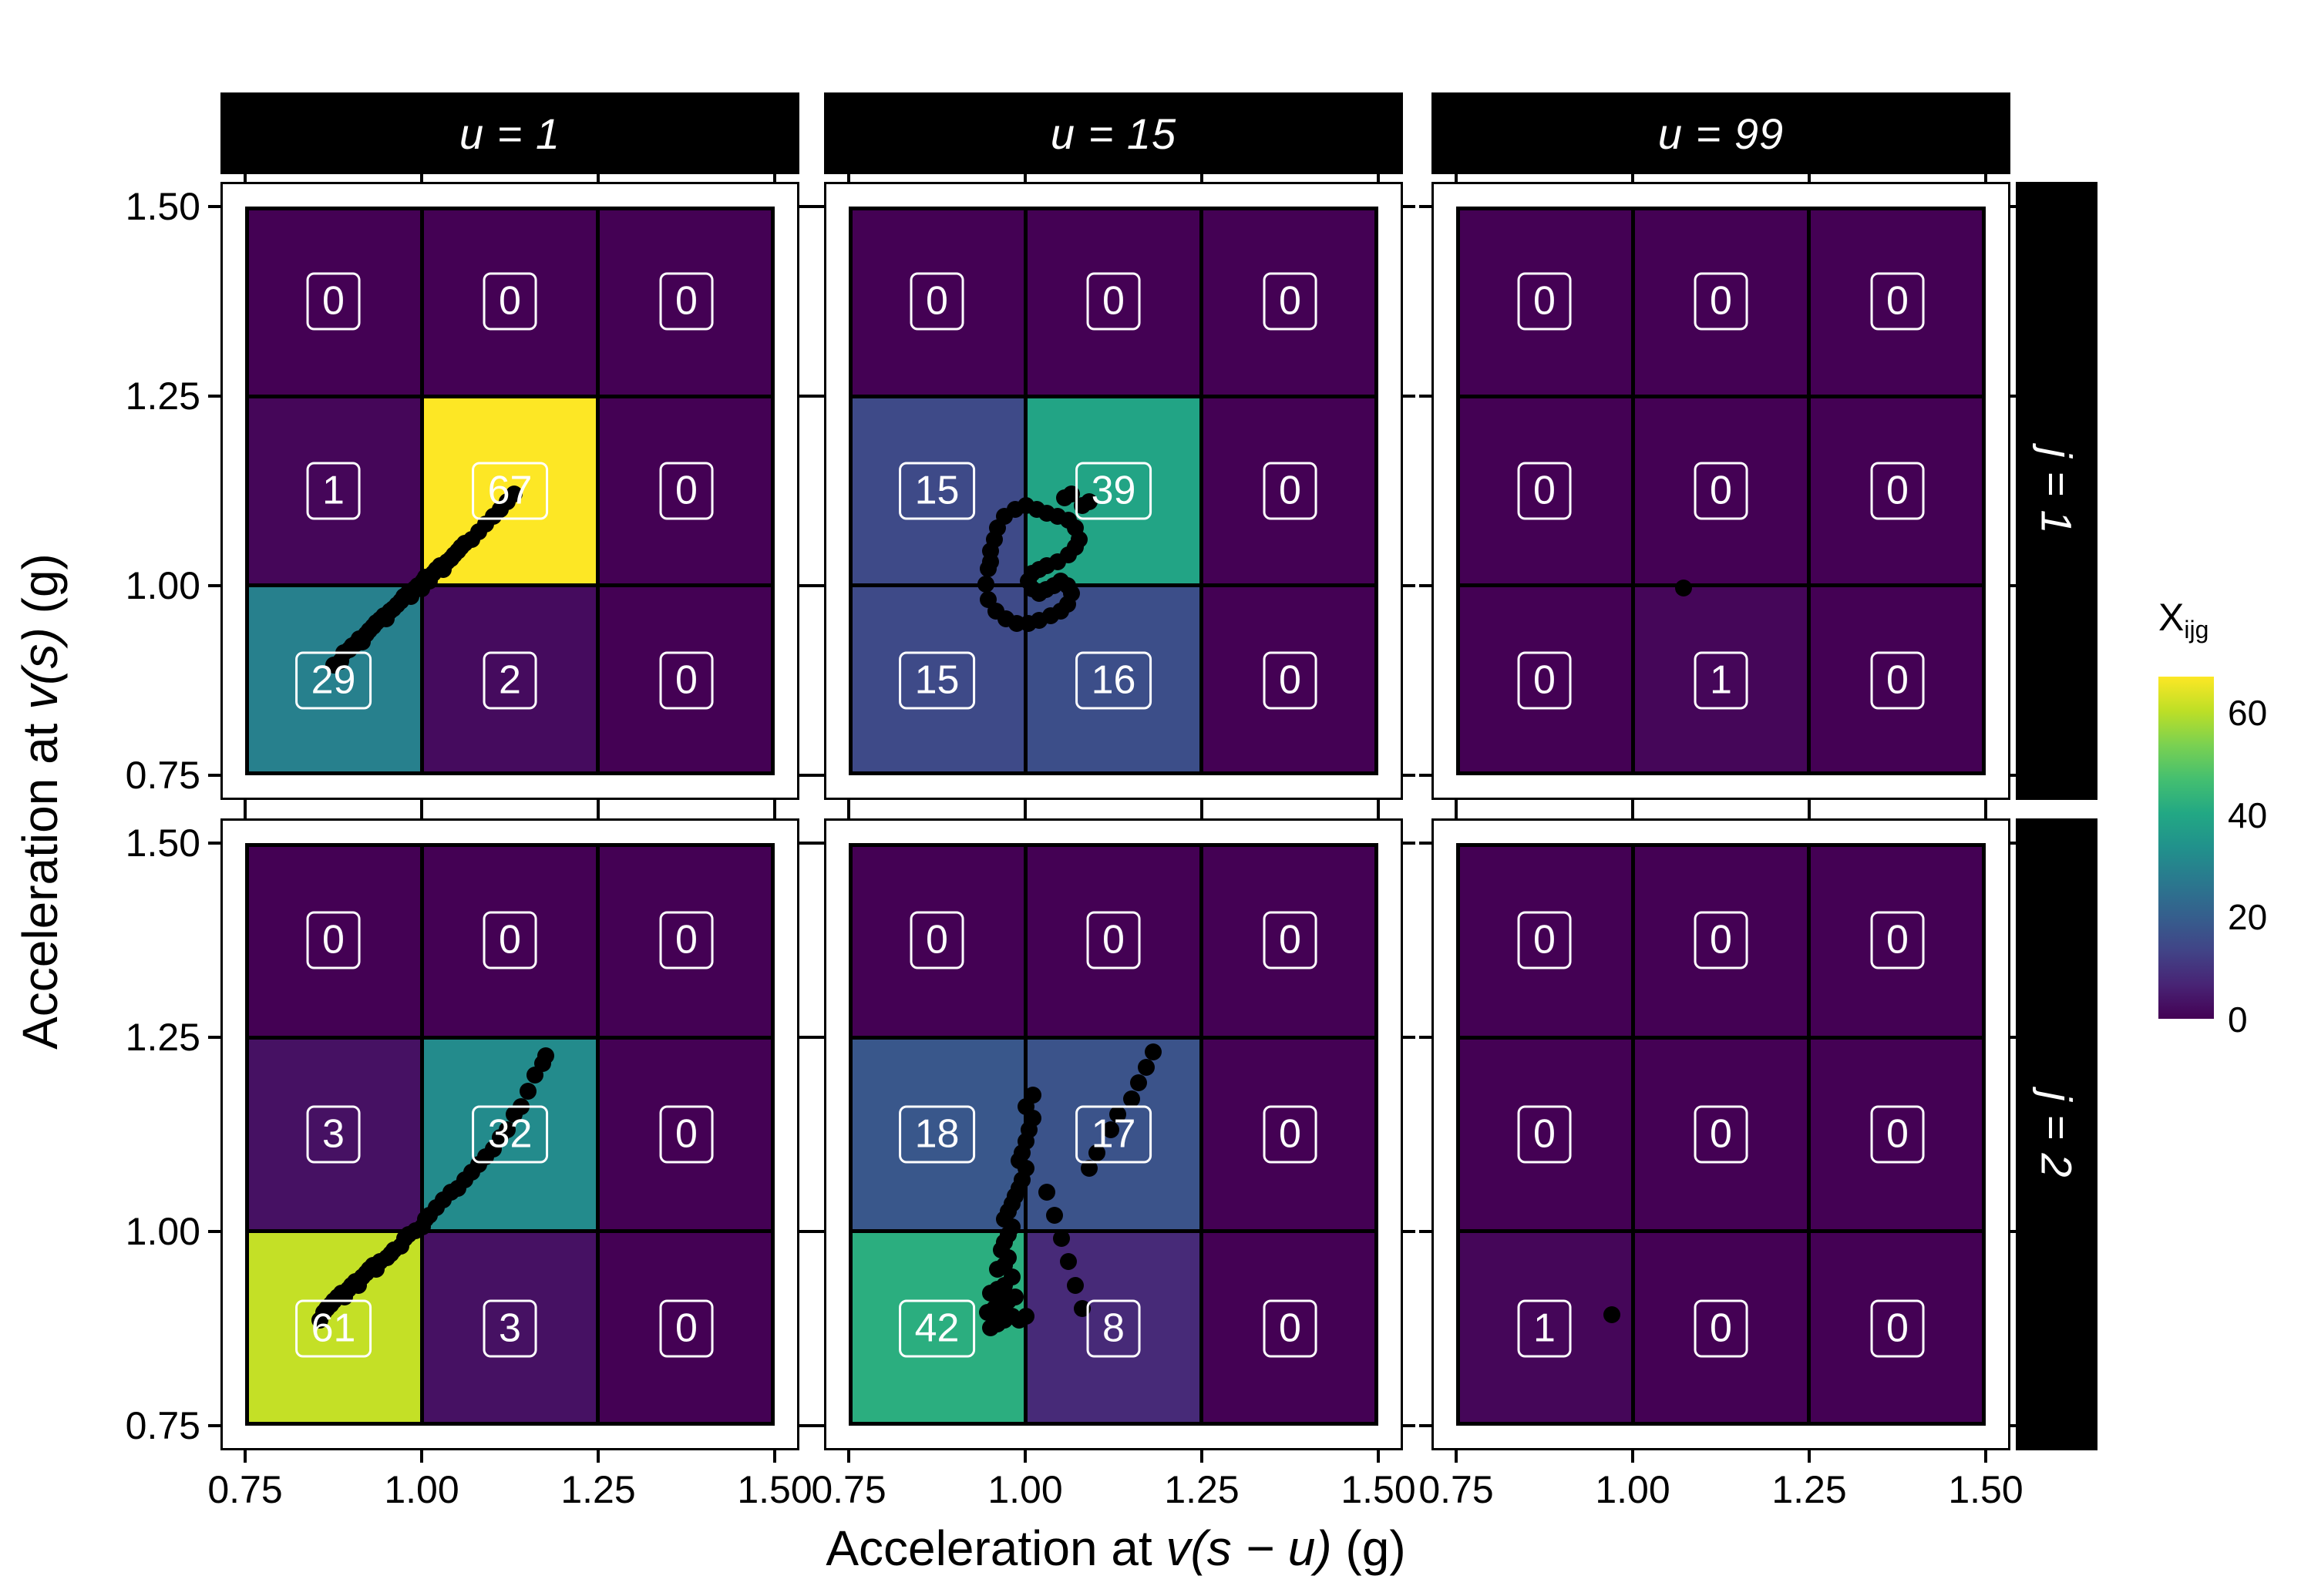 The width and height of the screenshot is (2301, 1596). Describe the element at coordinates (162, 585) in the screenshot. I see `y-tick-label: 1.00` at that location.